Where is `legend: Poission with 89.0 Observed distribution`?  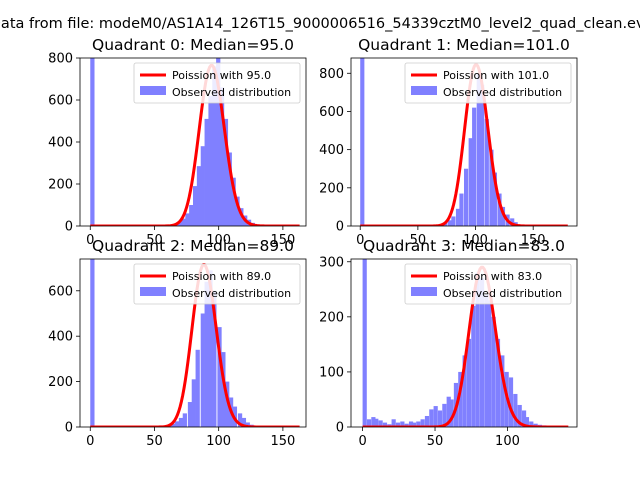
legend: Poission with 89.0 Observed distribution is located at coordinates (217, 284).